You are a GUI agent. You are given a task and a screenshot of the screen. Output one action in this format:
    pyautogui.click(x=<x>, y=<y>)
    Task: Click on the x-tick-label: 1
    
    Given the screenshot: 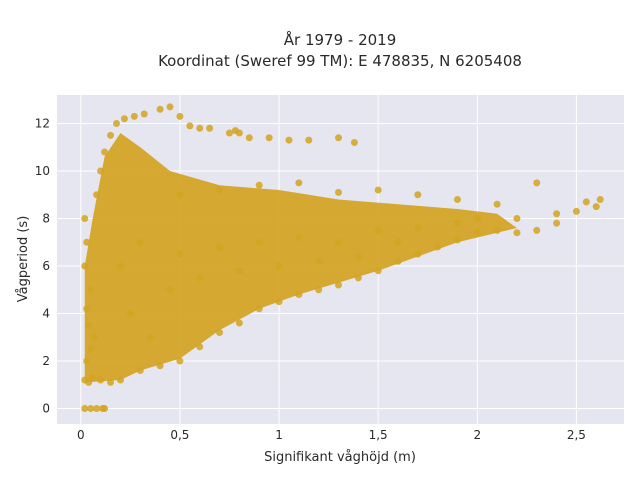 What is the action you would take?
    pyautogui.click(x=279, y=435)
    